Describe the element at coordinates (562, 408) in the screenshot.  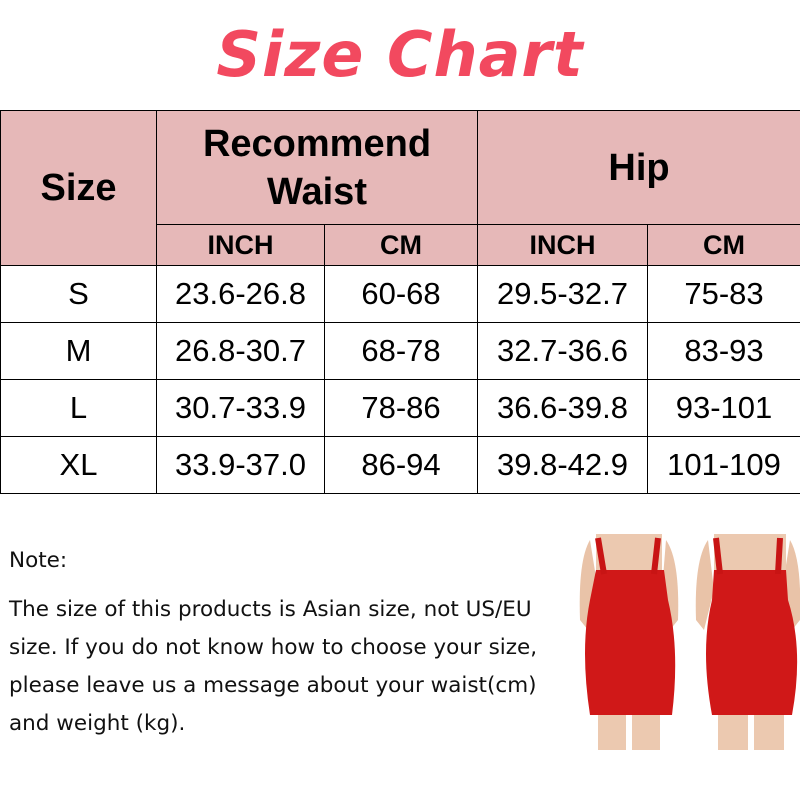
I see `measurement-cell: 36.6-39.8` at that location.